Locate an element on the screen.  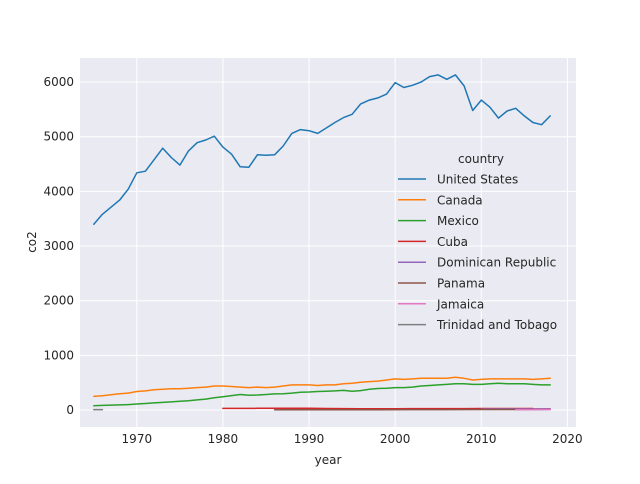
y-tick-label: 6000 is located at coordinates (58, 82).